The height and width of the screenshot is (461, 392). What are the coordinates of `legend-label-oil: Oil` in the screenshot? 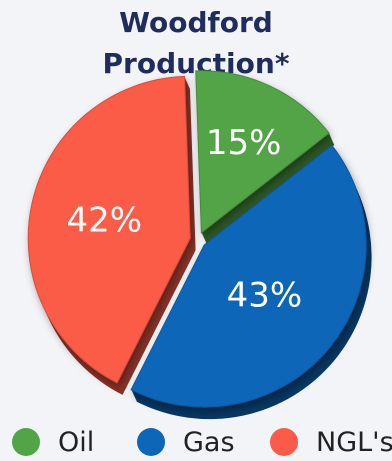 It's located at (76, 442).